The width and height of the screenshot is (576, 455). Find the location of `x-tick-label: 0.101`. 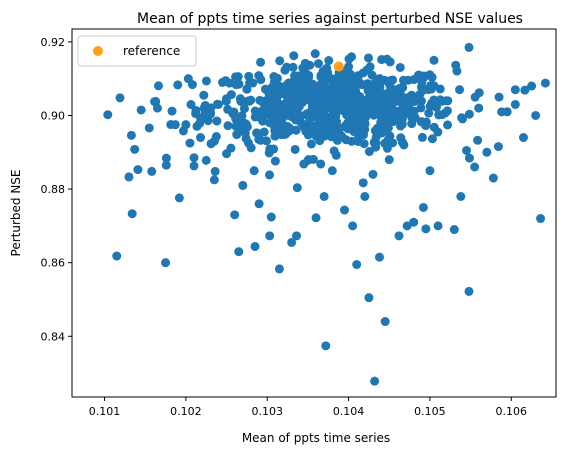

x-tick-label: 0.101 is located at coordinates (105, 411).